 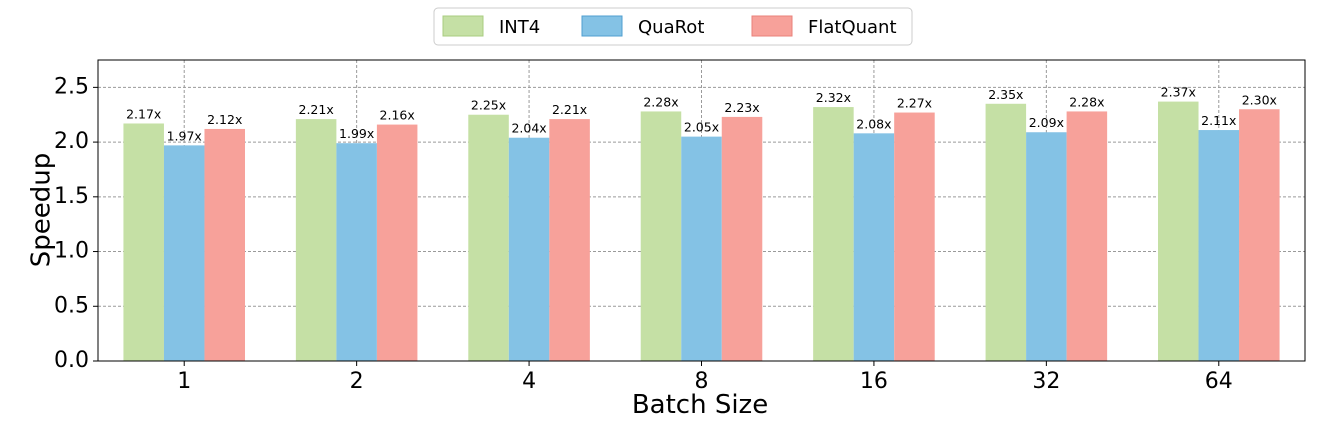 What do you see at coordinates (1178, 92) in the screenshot?
I see `bar-label-int4-64: 2.37x` at bounding box center [1178, 92].